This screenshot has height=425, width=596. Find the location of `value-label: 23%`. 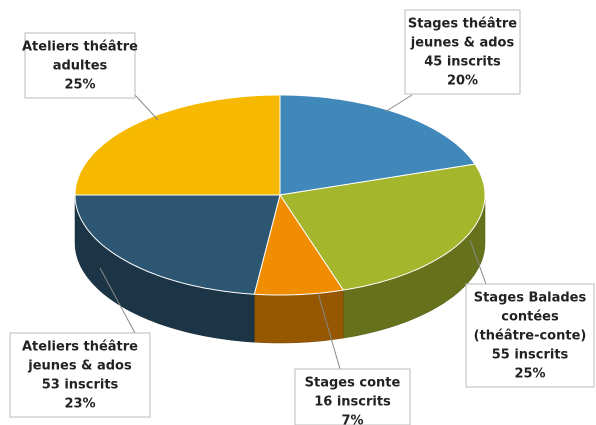

value-label: 23% is located at coordinates (79, 404).